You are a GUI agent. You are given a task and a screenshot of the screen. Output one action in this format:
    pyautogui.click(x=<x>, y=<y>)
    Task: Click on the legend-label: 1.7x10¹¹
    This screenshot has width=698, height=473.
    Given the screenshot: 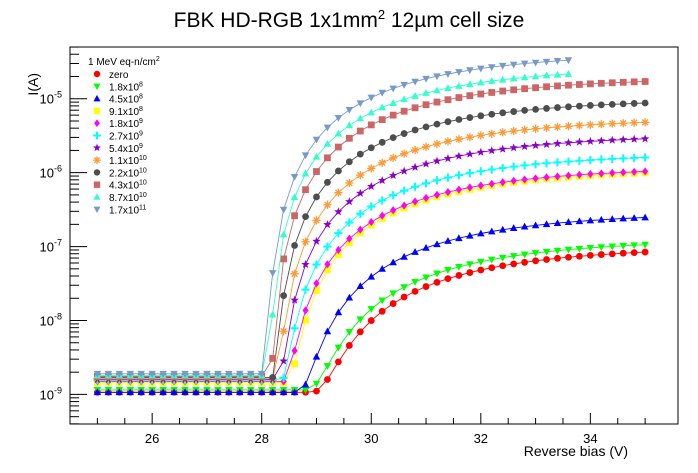 What is the action you would take?
    pyautogui.click(x=127, y=210)
    